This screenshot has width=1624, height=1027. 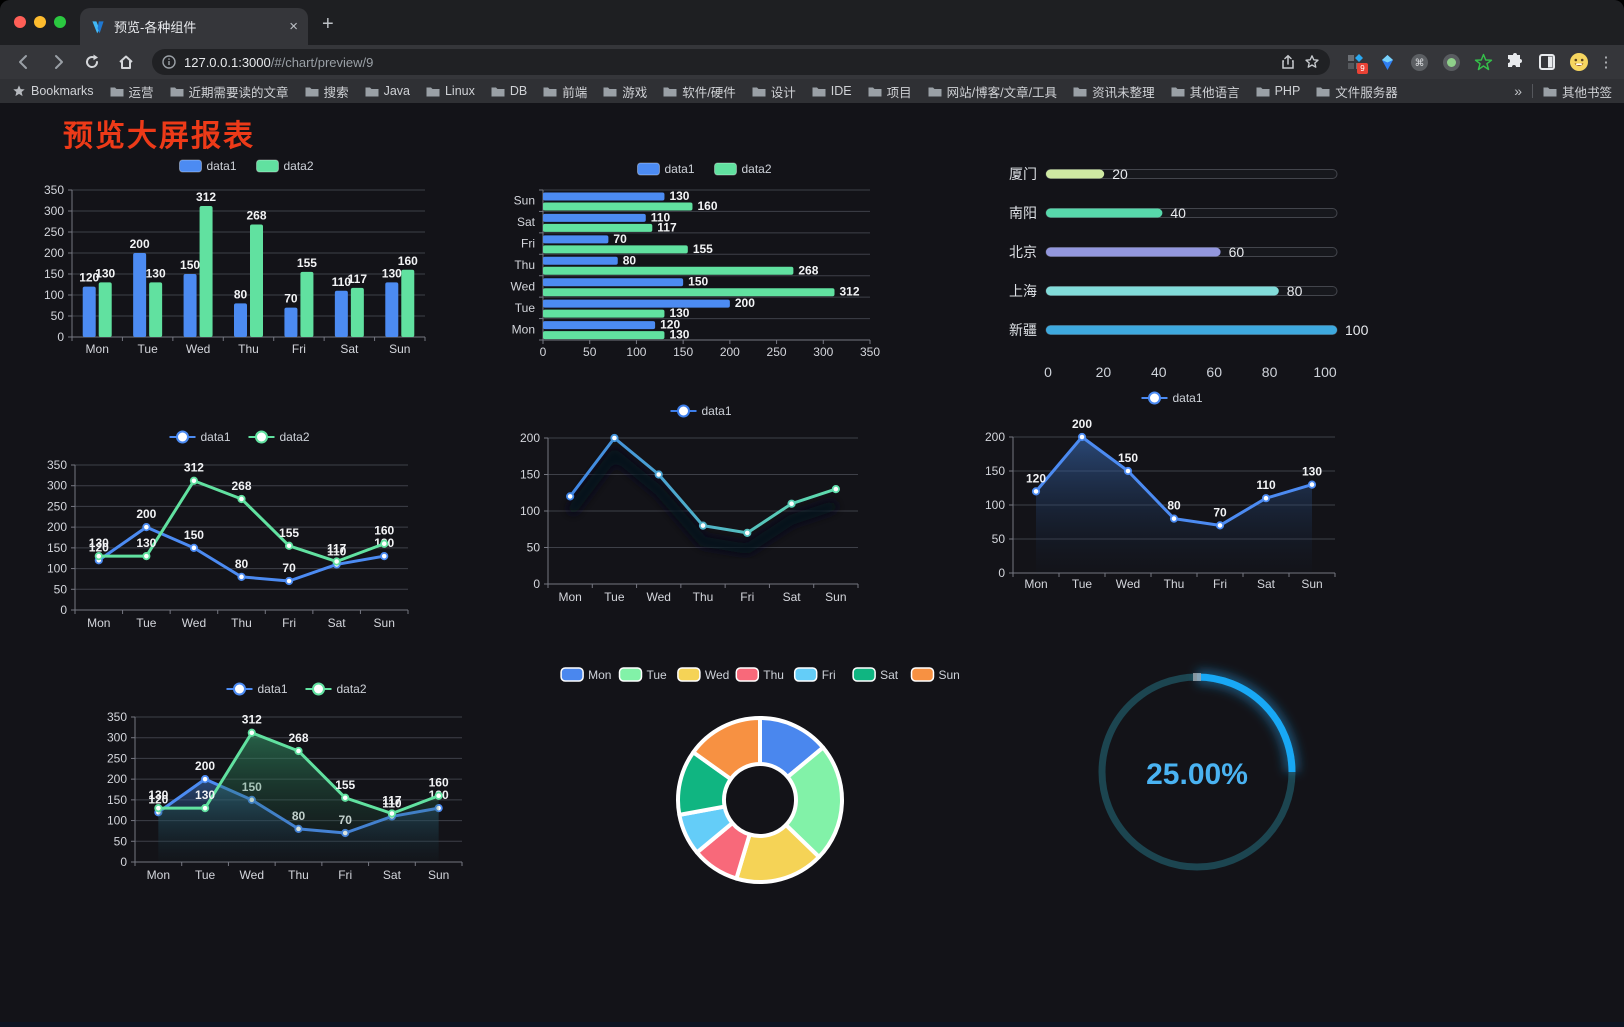 I want to click on site-info-icon, so click(x=169, y=62).